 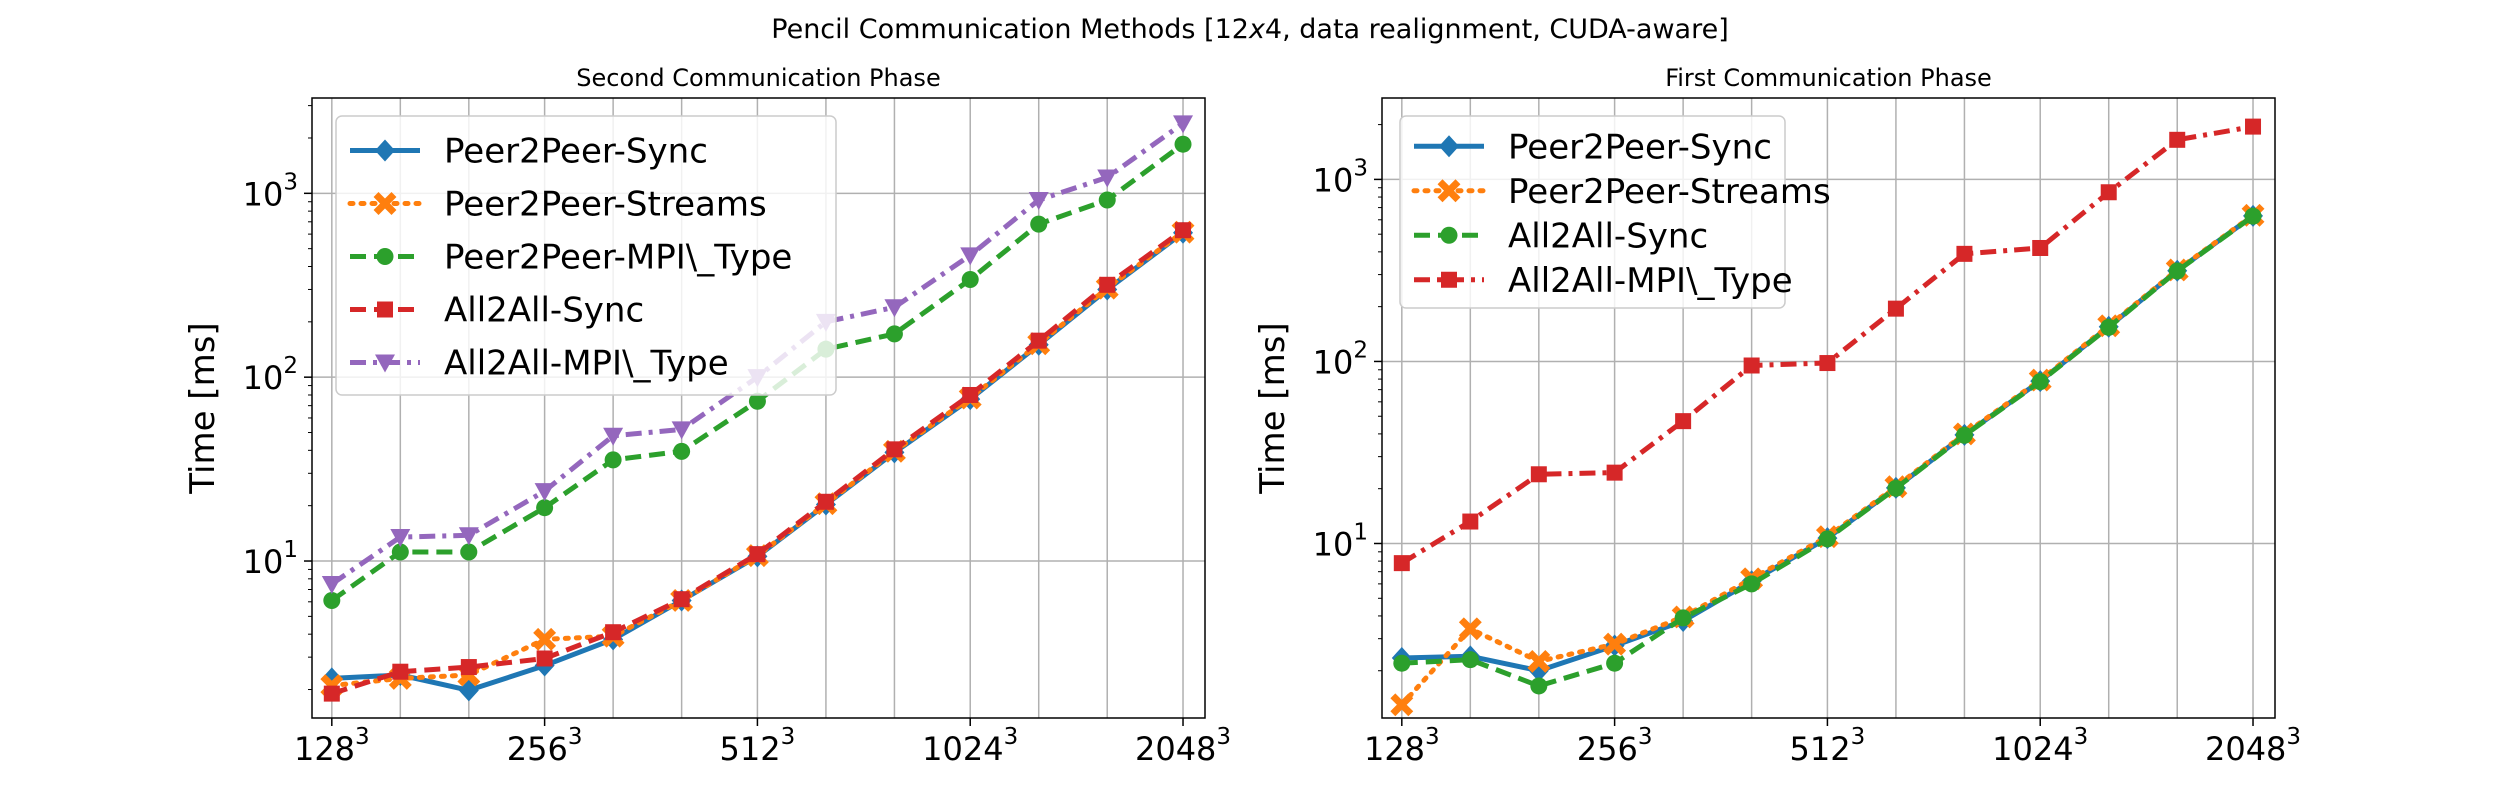 What do you see at coordinates (1010, 29) in the screenshot?
I see `figure-title-main: Pencil Communication Methods [12` at bounding box center [1010, 29].